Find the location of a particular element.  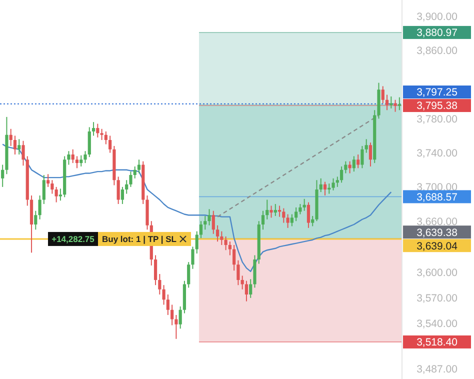

y-tick-label: 3,780.00 is located at coordinates (437, 119).